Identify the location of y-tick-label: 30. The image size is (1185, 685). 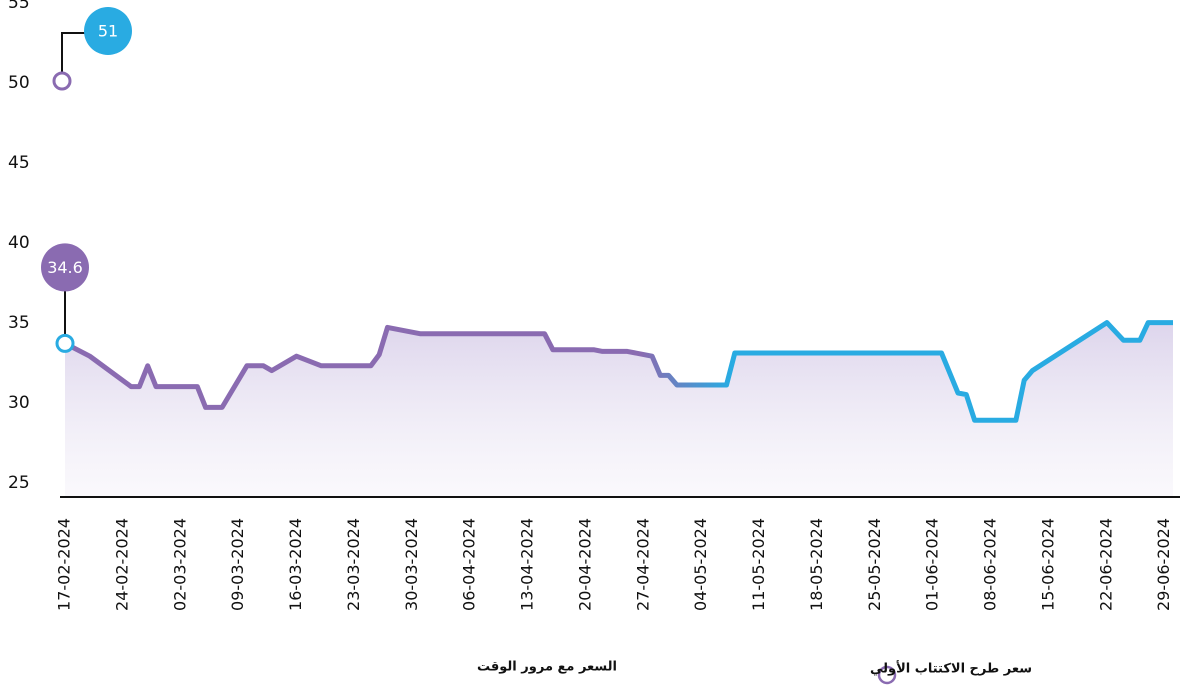
(19, 403).